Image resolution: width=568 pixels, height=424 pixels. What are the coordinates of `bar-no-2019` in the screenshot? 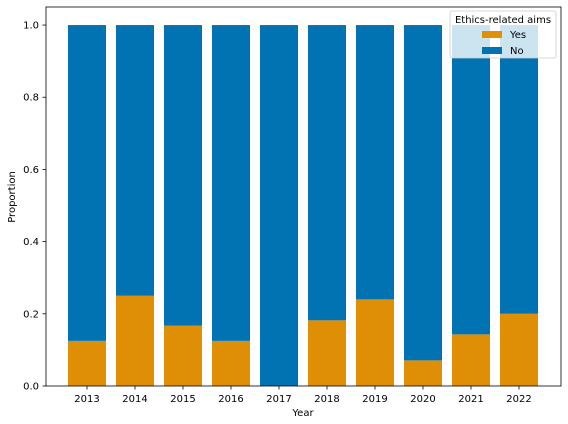 It's located at (375, 162).